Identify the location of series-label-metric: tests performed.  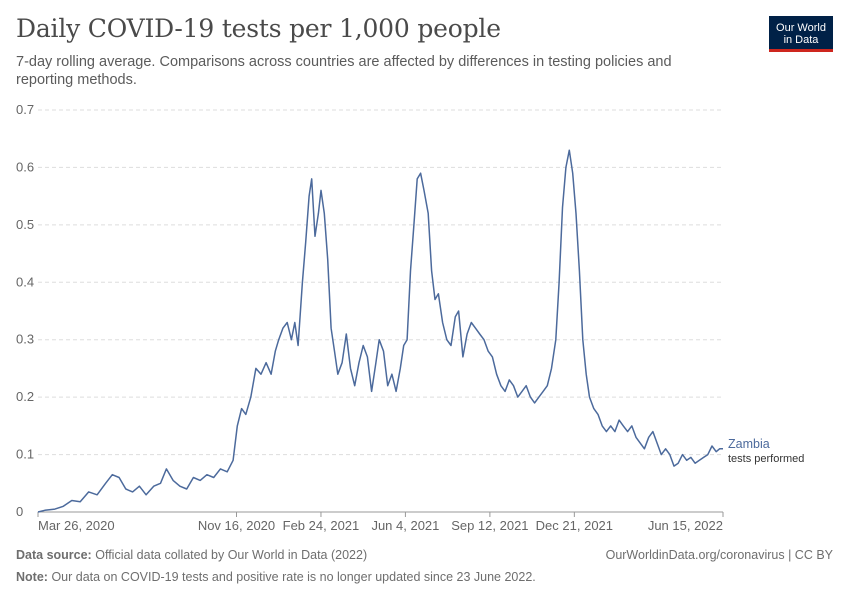
(766, 459).